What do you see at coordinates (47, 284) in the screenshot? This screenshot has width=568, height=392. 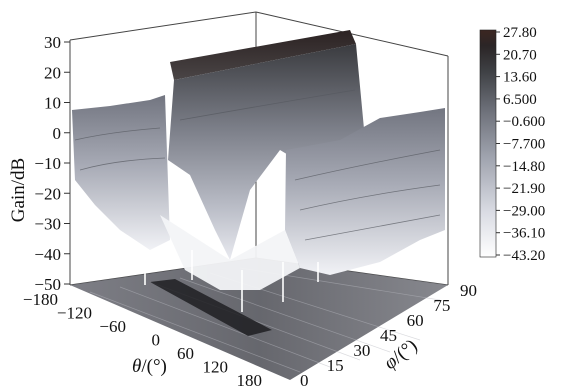 I see `z-tick-label: −50` at bounding box center [47, 284].